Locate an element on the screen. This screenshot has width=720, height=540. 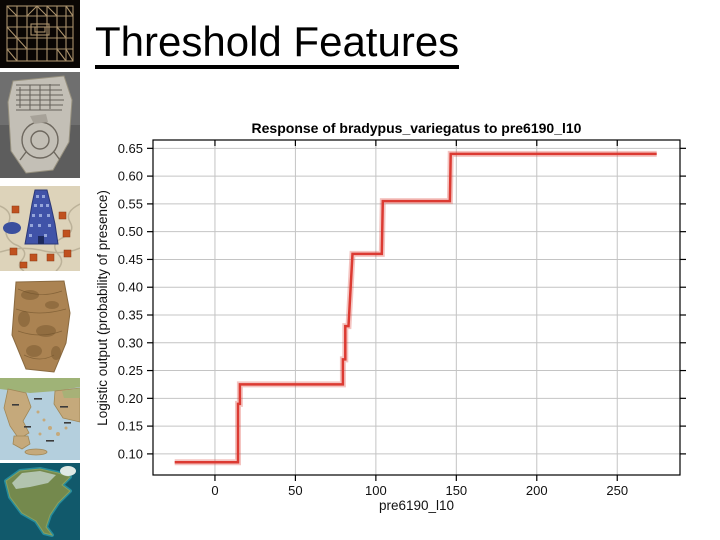
y-tick-label: 0.10 is located at coordinates (130, 453).